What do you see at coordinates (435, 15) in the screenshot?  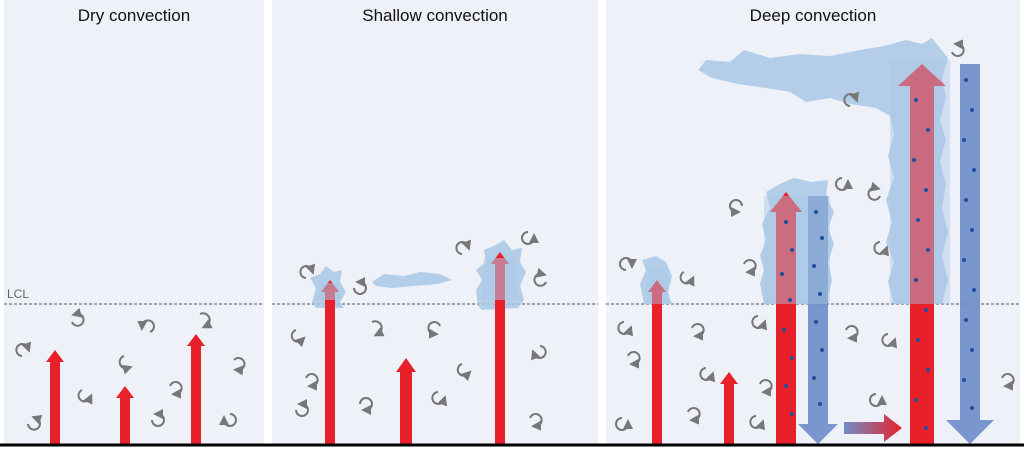 I see `panel-title-shallow: Shallow convection` at bounding box center [435, 15].